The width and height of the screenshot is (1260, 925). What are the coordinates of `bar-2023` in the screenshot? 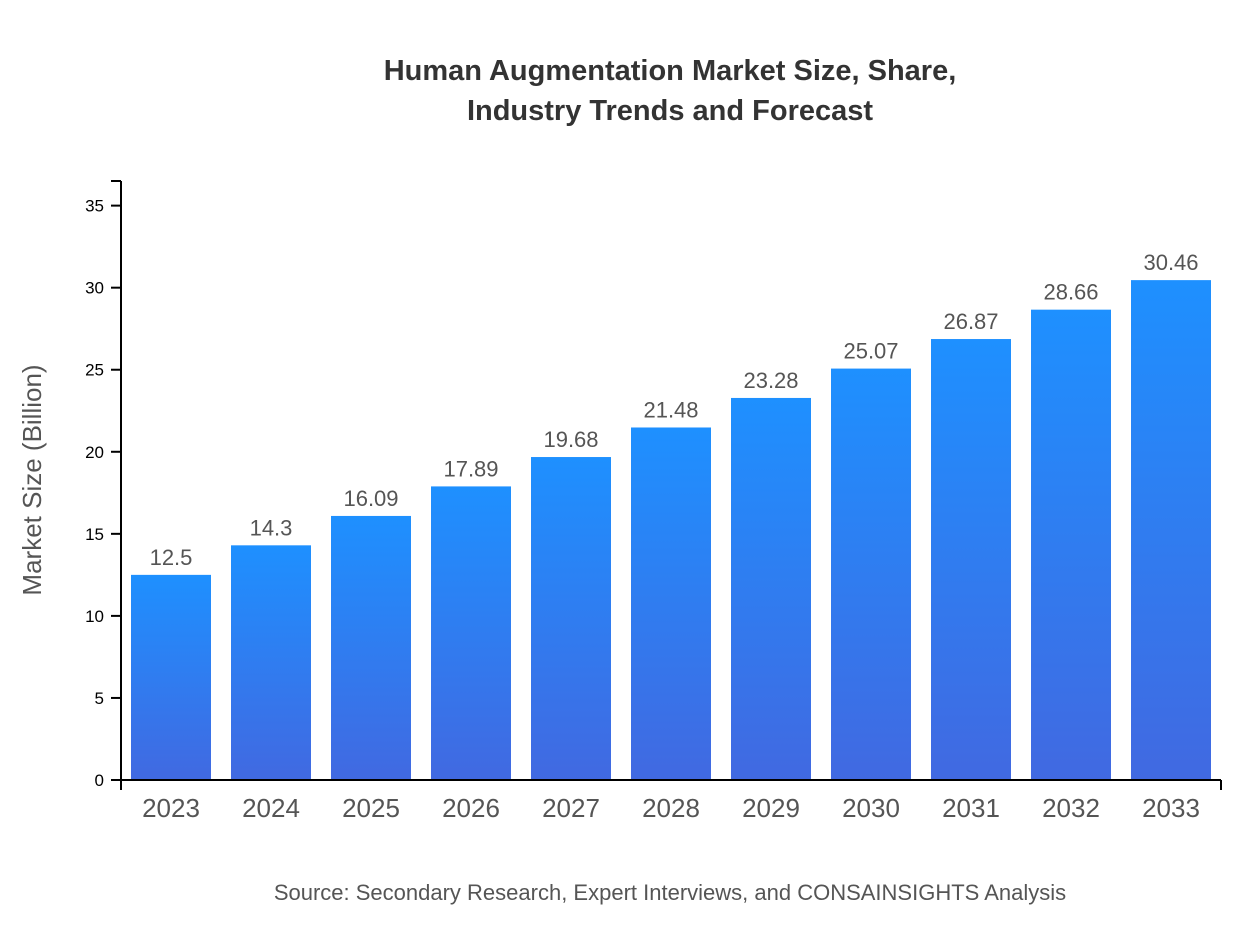 It's located at (171, 677).